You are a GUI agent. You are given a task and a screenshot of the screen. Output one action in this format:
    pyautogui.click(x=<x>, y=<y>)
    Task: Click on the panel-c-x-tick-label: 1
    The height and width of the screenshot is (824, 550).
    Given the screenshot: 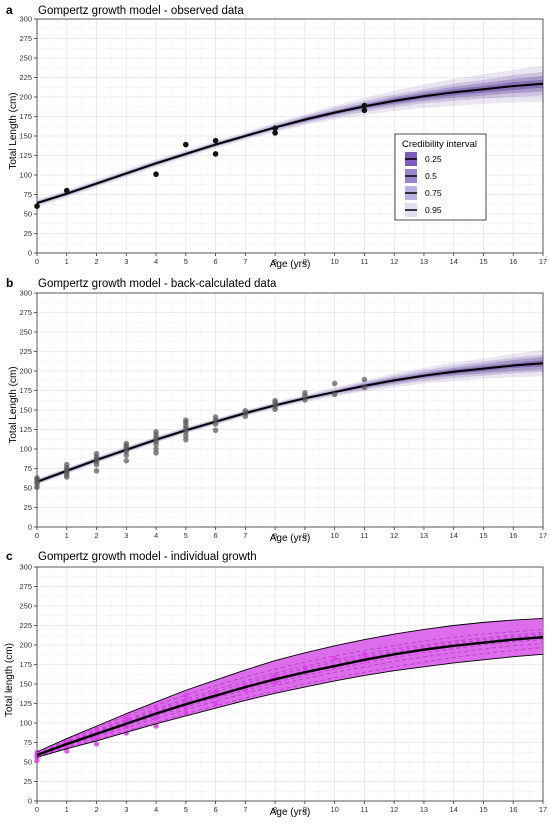 What is the action you would take?
    pyautogui.click(x=67, y=809)
    